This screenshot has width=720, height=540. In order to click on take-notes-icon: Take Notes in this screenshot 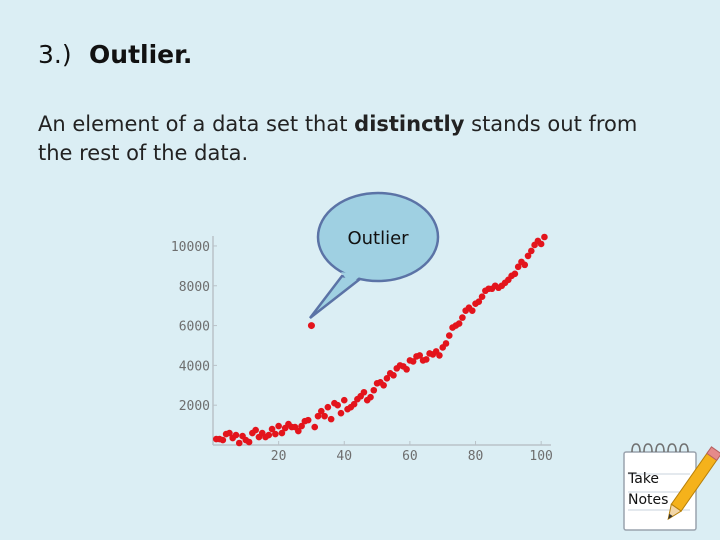, I will do `click(671, 487)`.